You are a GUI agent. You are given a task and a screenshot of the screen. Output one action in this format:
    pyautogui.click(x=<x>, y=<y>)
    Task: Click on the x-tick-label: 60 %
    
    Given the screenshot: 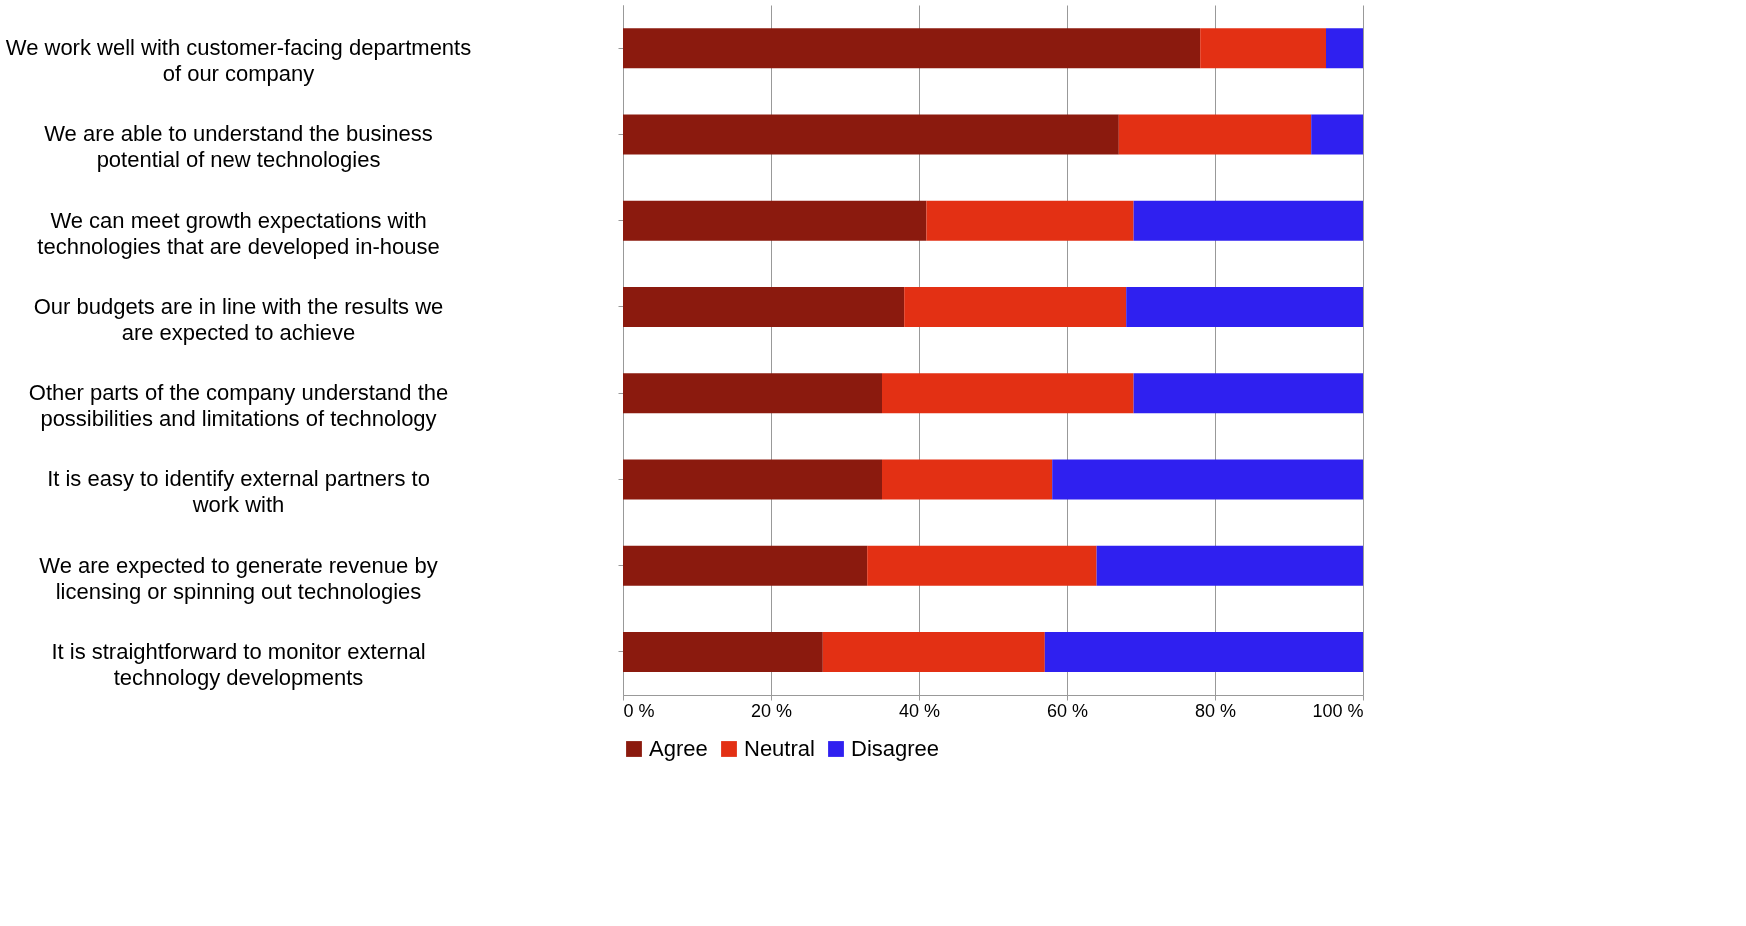 What is the action you would take?
    pyautogui.click(x=1067, y=710)
    